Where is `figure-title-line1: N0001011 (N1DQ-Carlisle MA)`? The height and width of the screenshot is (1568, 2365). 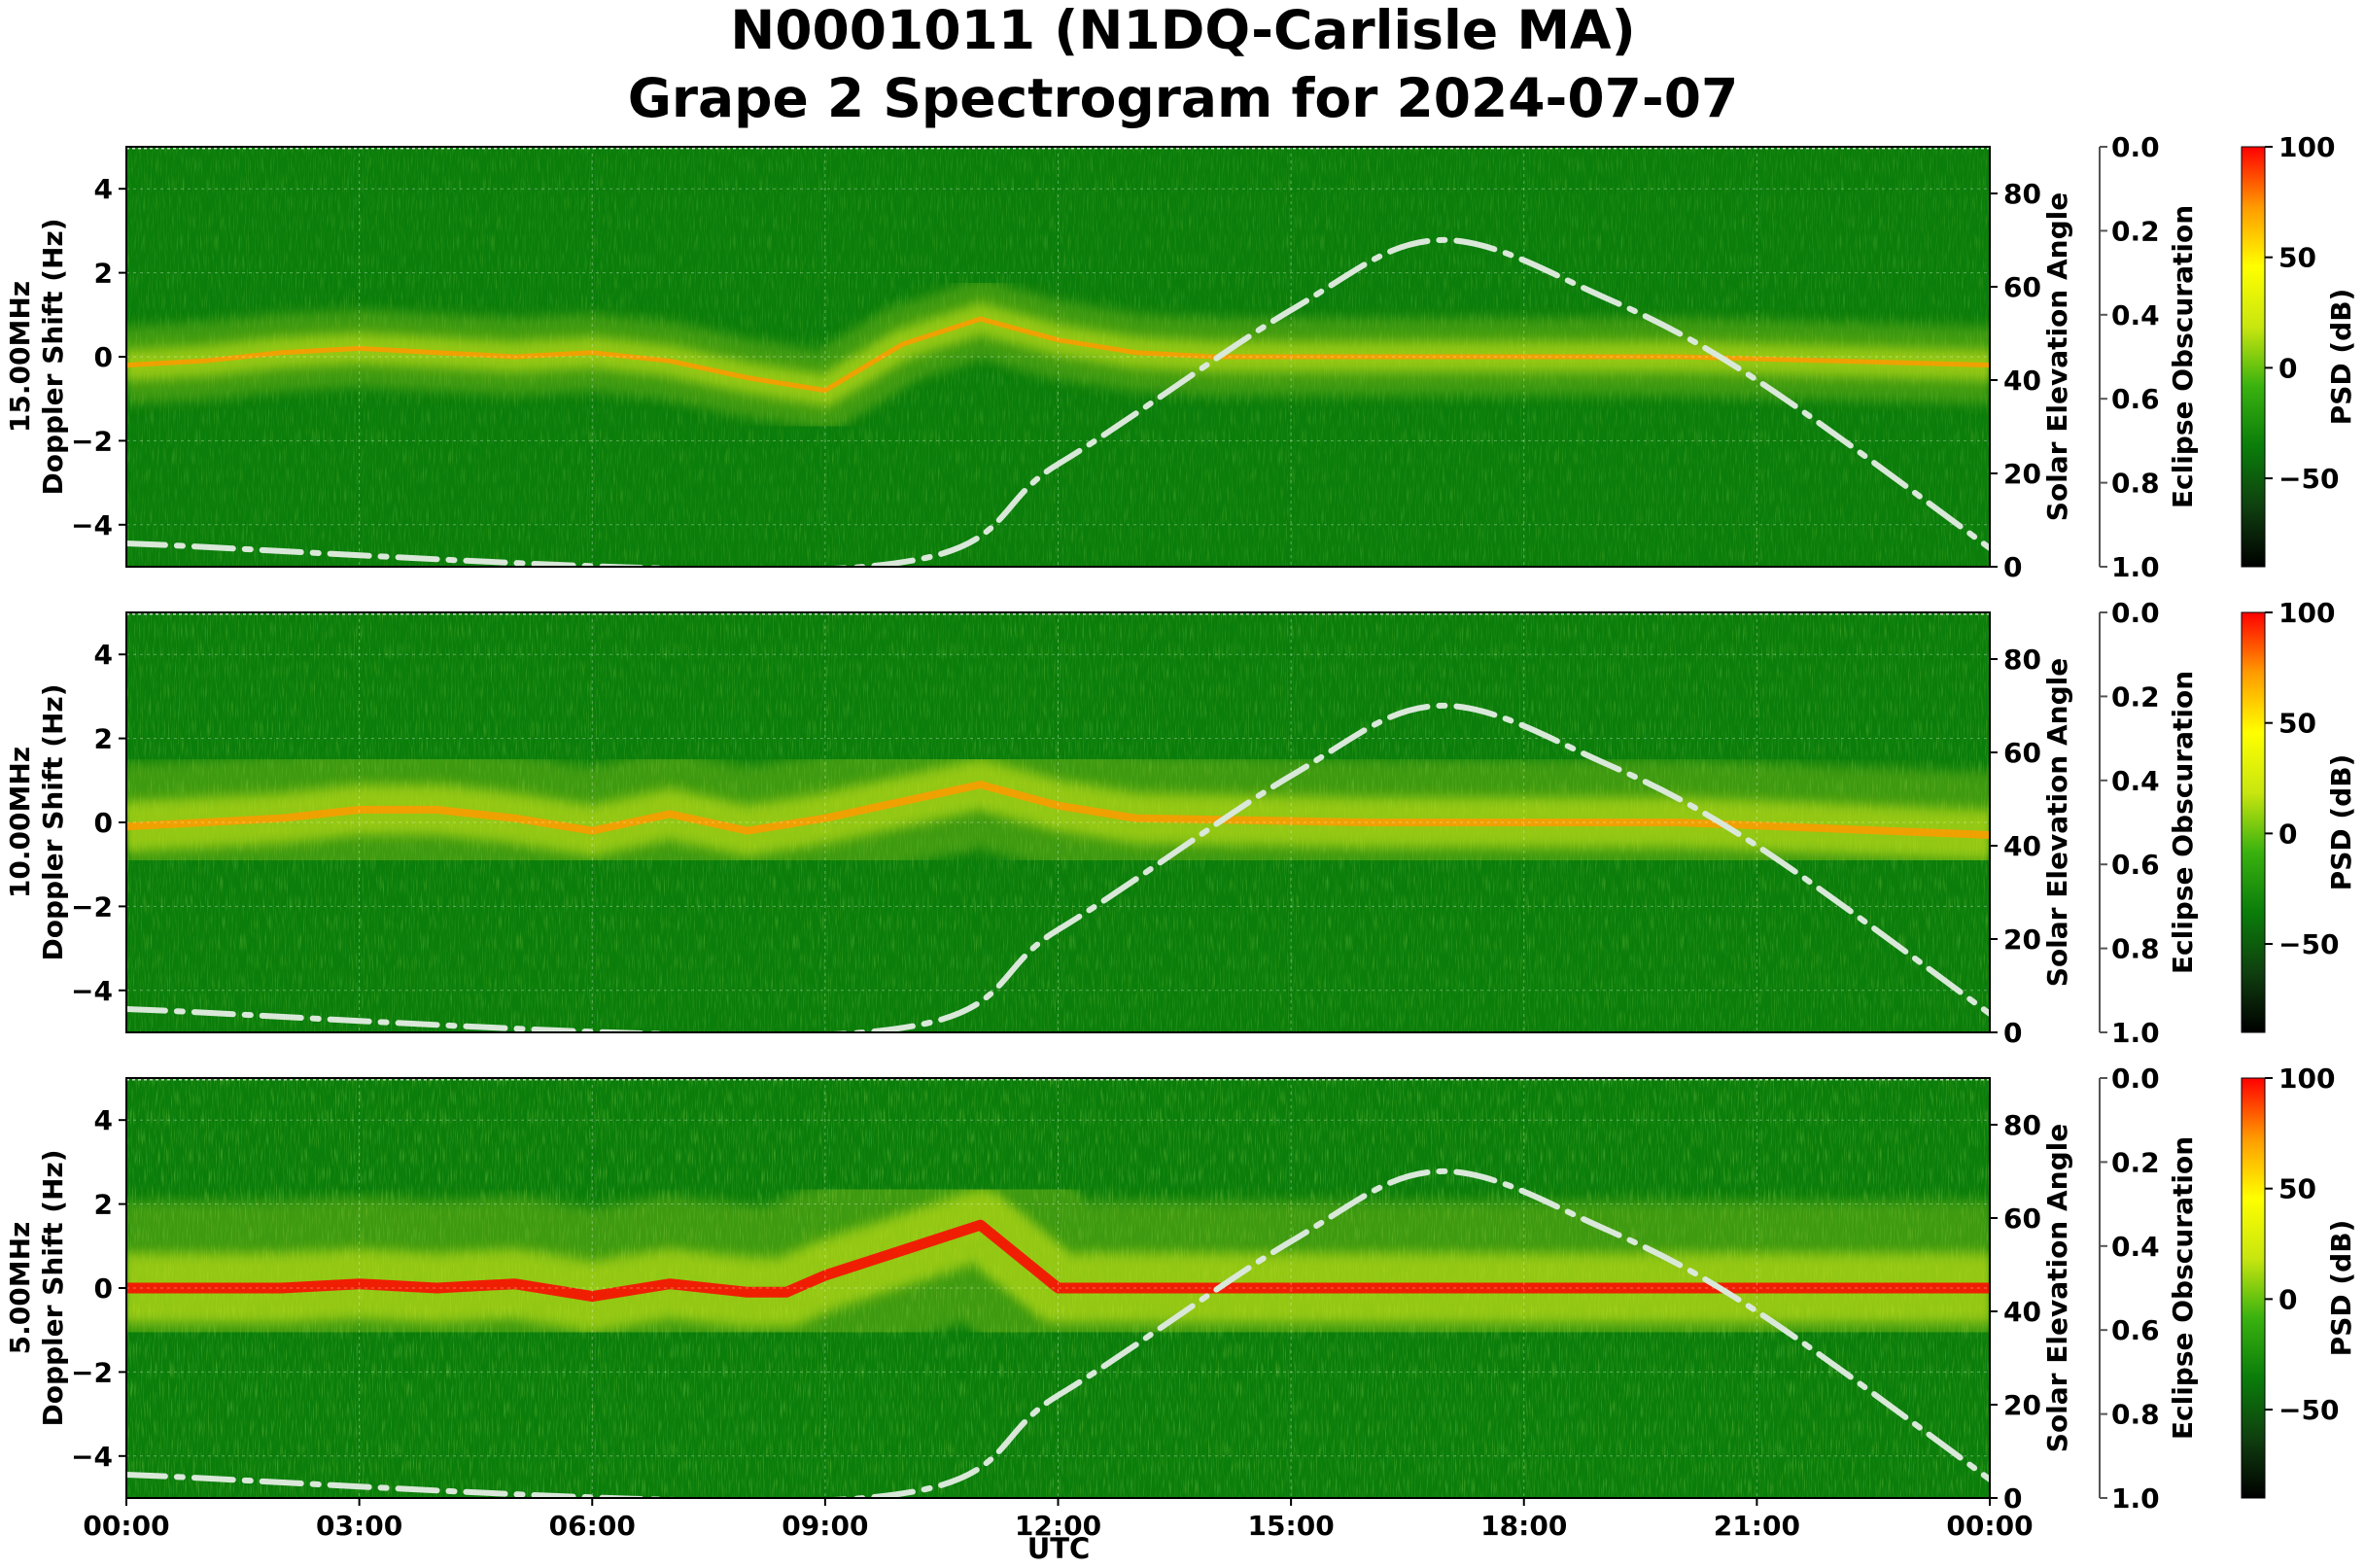 figure-title-line1: N0001011 (N1DQ-Carlisle MA) is located at coordinates (1183, 30).